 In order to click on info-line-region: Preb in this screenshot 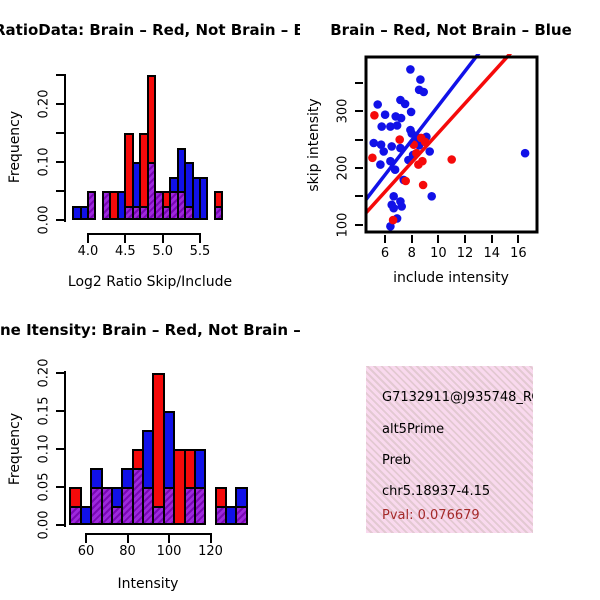, I will do `click(396, 460)`.